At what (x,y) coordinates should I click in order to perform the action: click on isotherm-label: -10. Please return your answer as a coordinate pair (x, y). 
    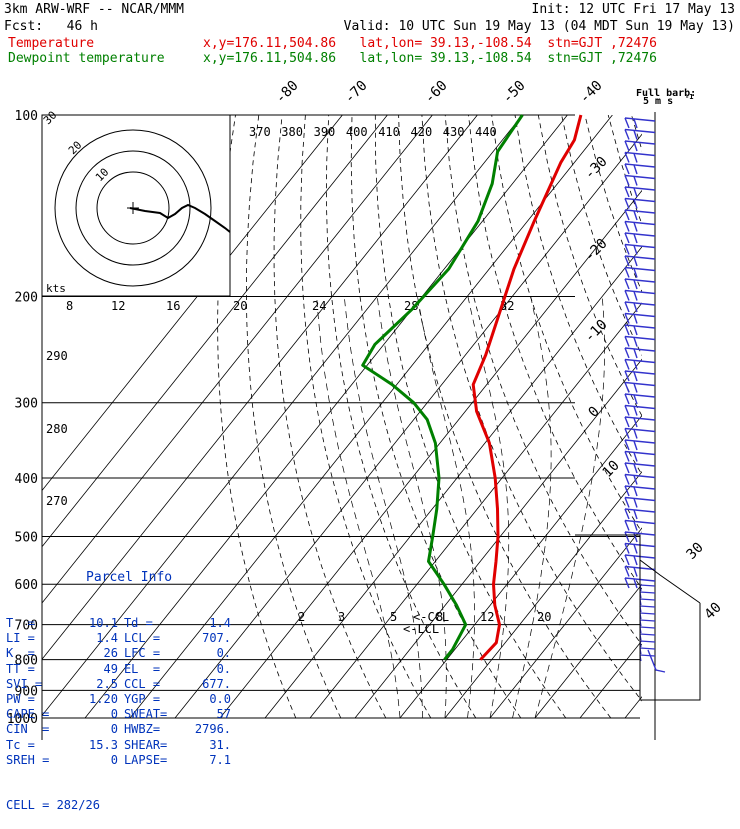
    Looking at the image, I should click on (596, 331).